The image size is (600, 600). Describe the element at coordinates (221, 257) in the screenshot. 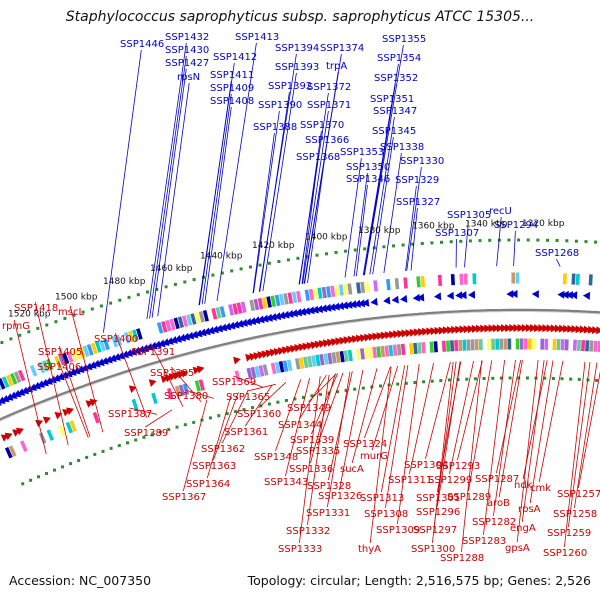

I see `kbp-label: 1440 kbp` at that location.